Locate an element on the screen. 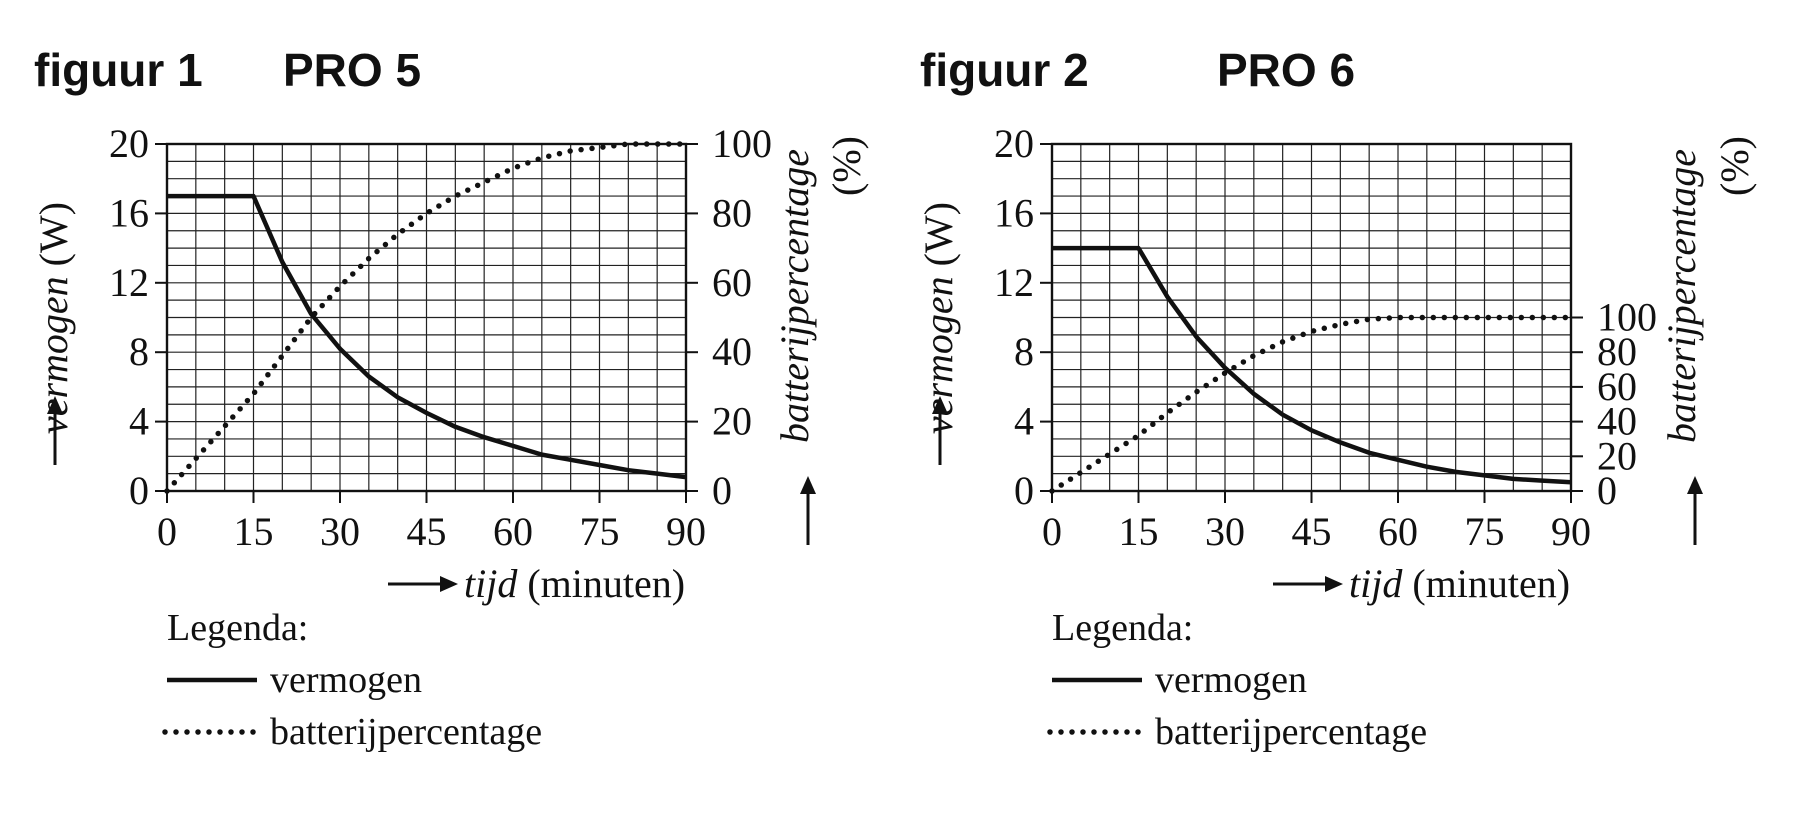 Image resolution: width=1803 pixels, height=816 pixels. figure-subtitle: PRO 5 is located at coordinates (352, 70).